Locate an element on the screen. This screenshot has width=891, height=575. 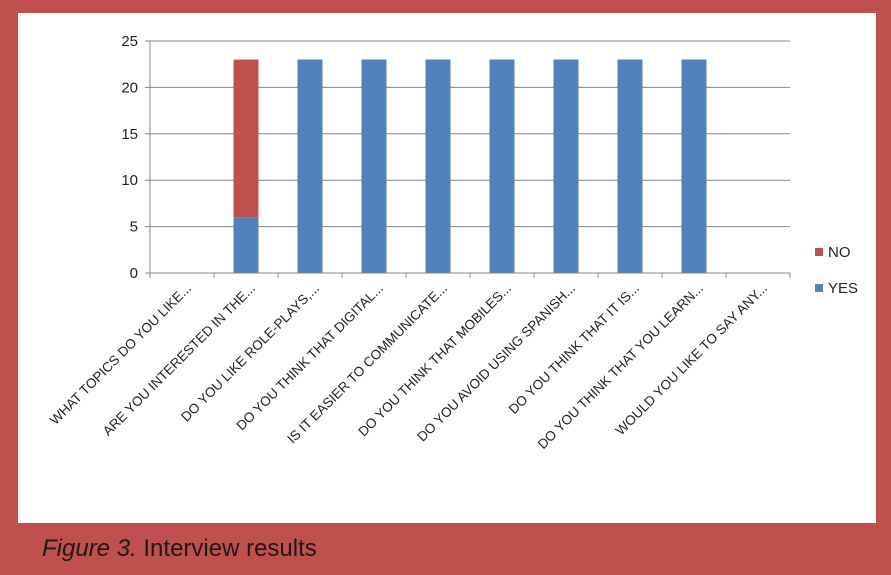
y-tick-label: 15 is located at coordinates (129, 134).